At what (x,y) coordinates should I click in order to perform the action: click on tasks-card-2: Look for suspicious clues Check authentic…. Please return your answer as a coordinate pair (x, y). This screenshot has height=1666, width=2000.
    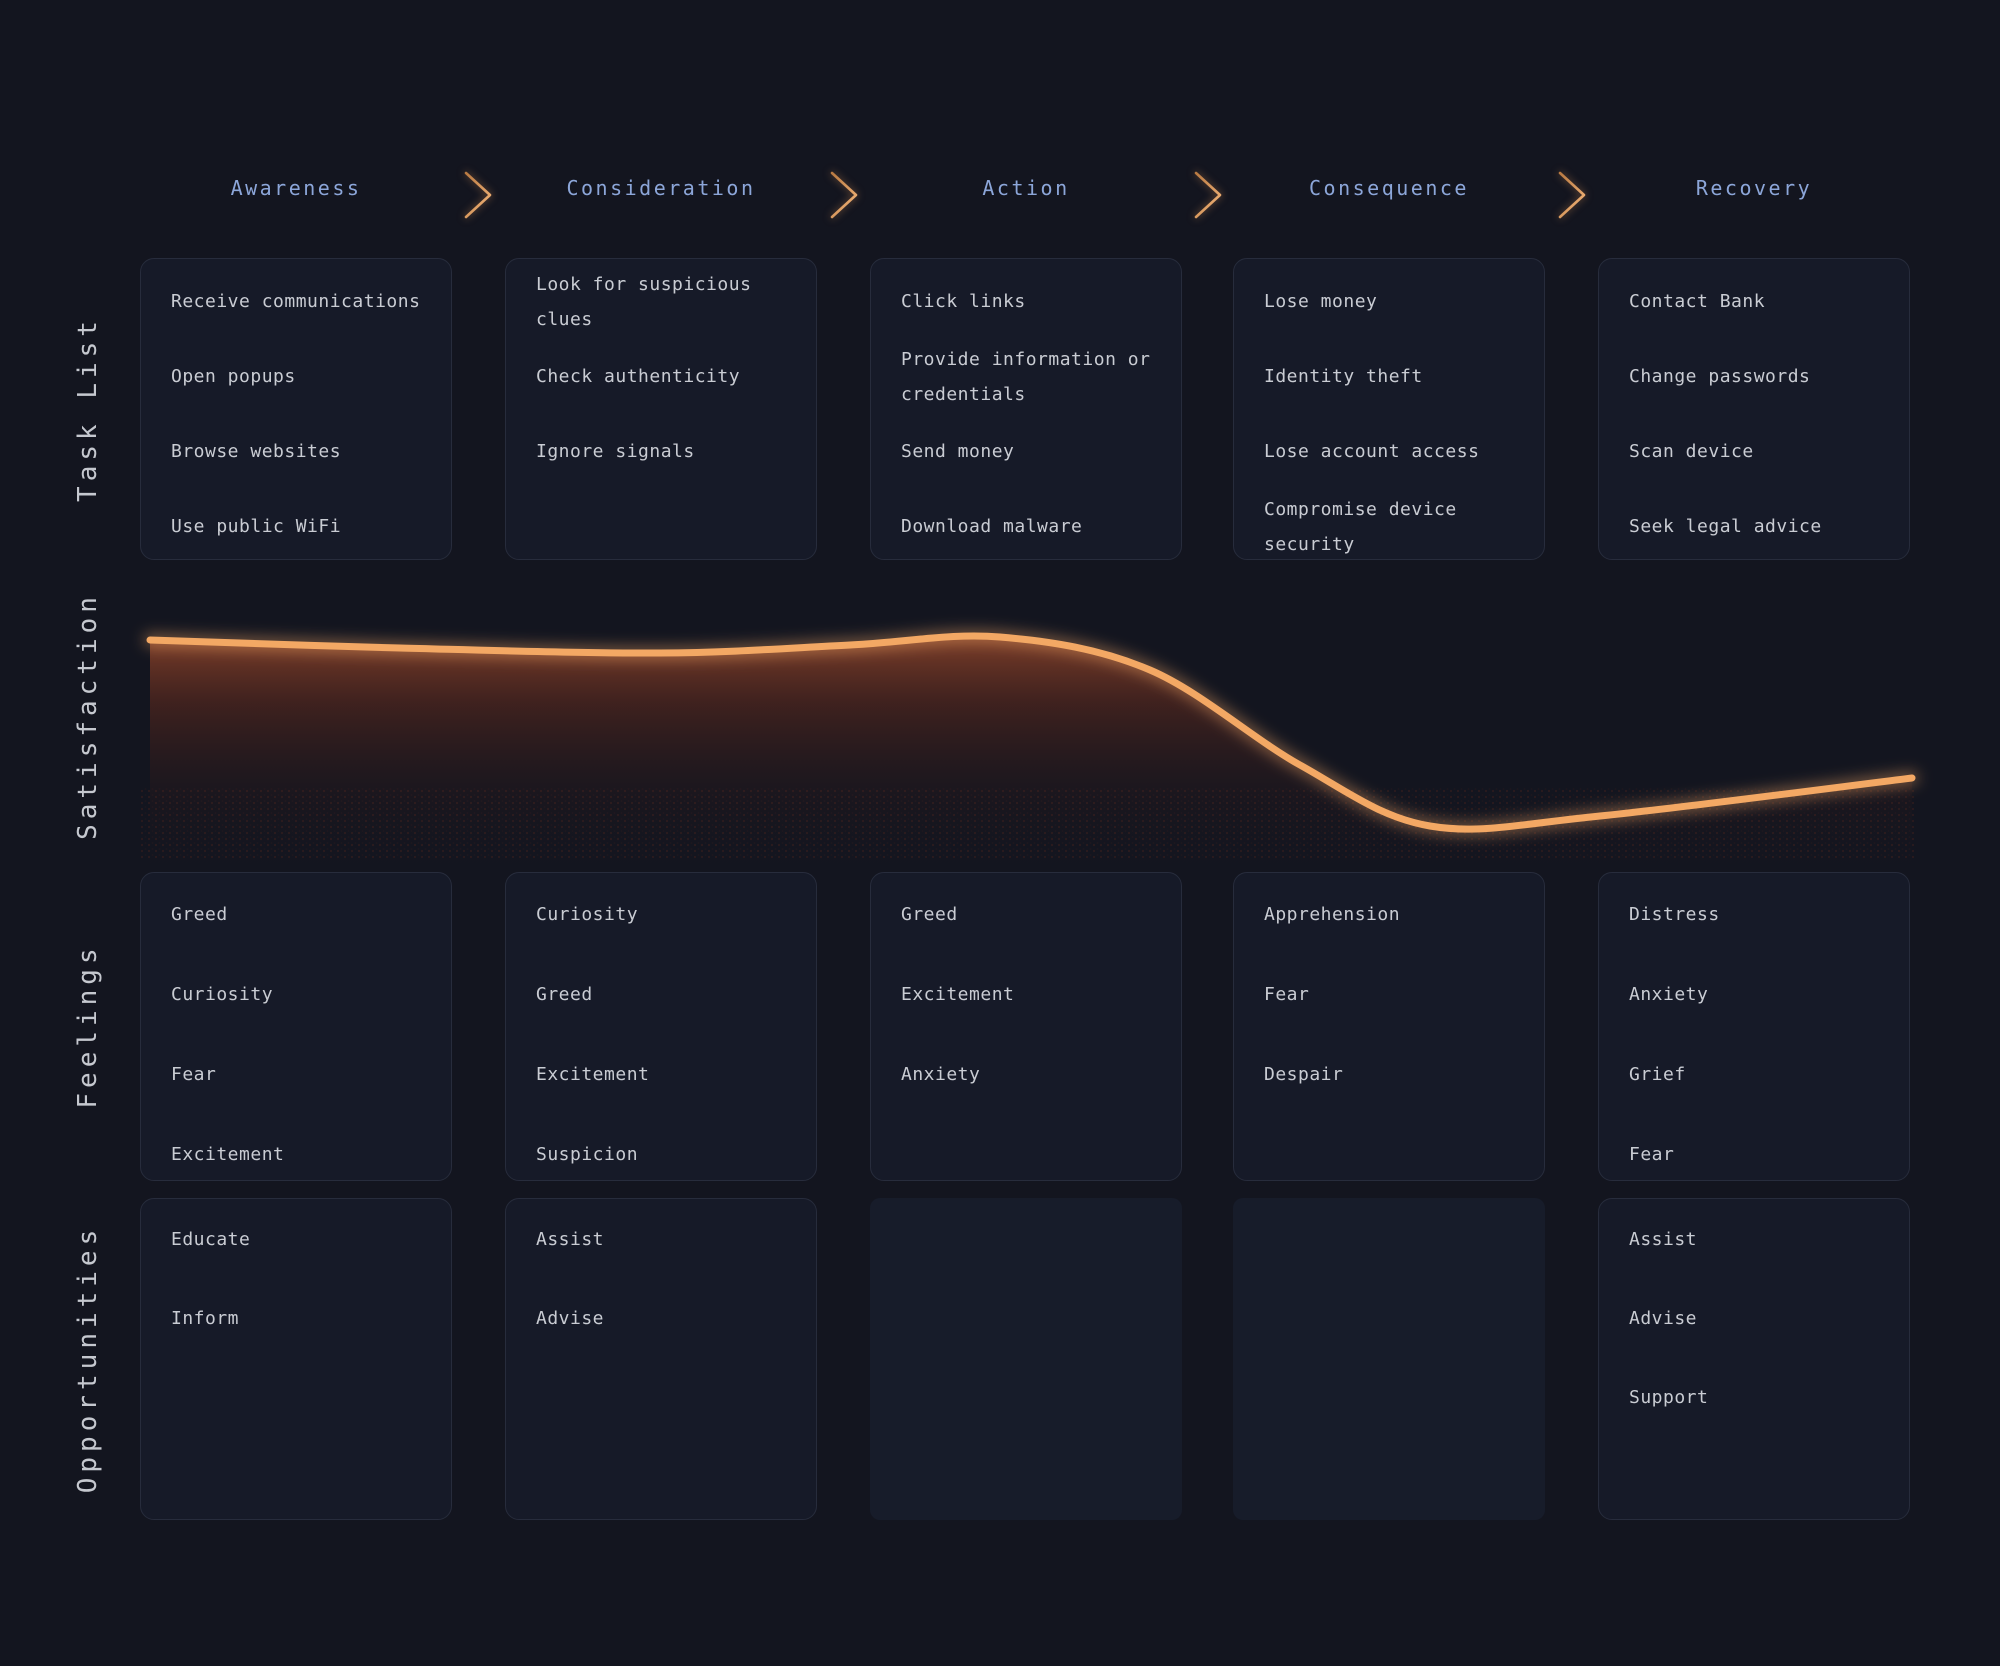
    Looking at the image, I should click on (661, 409).